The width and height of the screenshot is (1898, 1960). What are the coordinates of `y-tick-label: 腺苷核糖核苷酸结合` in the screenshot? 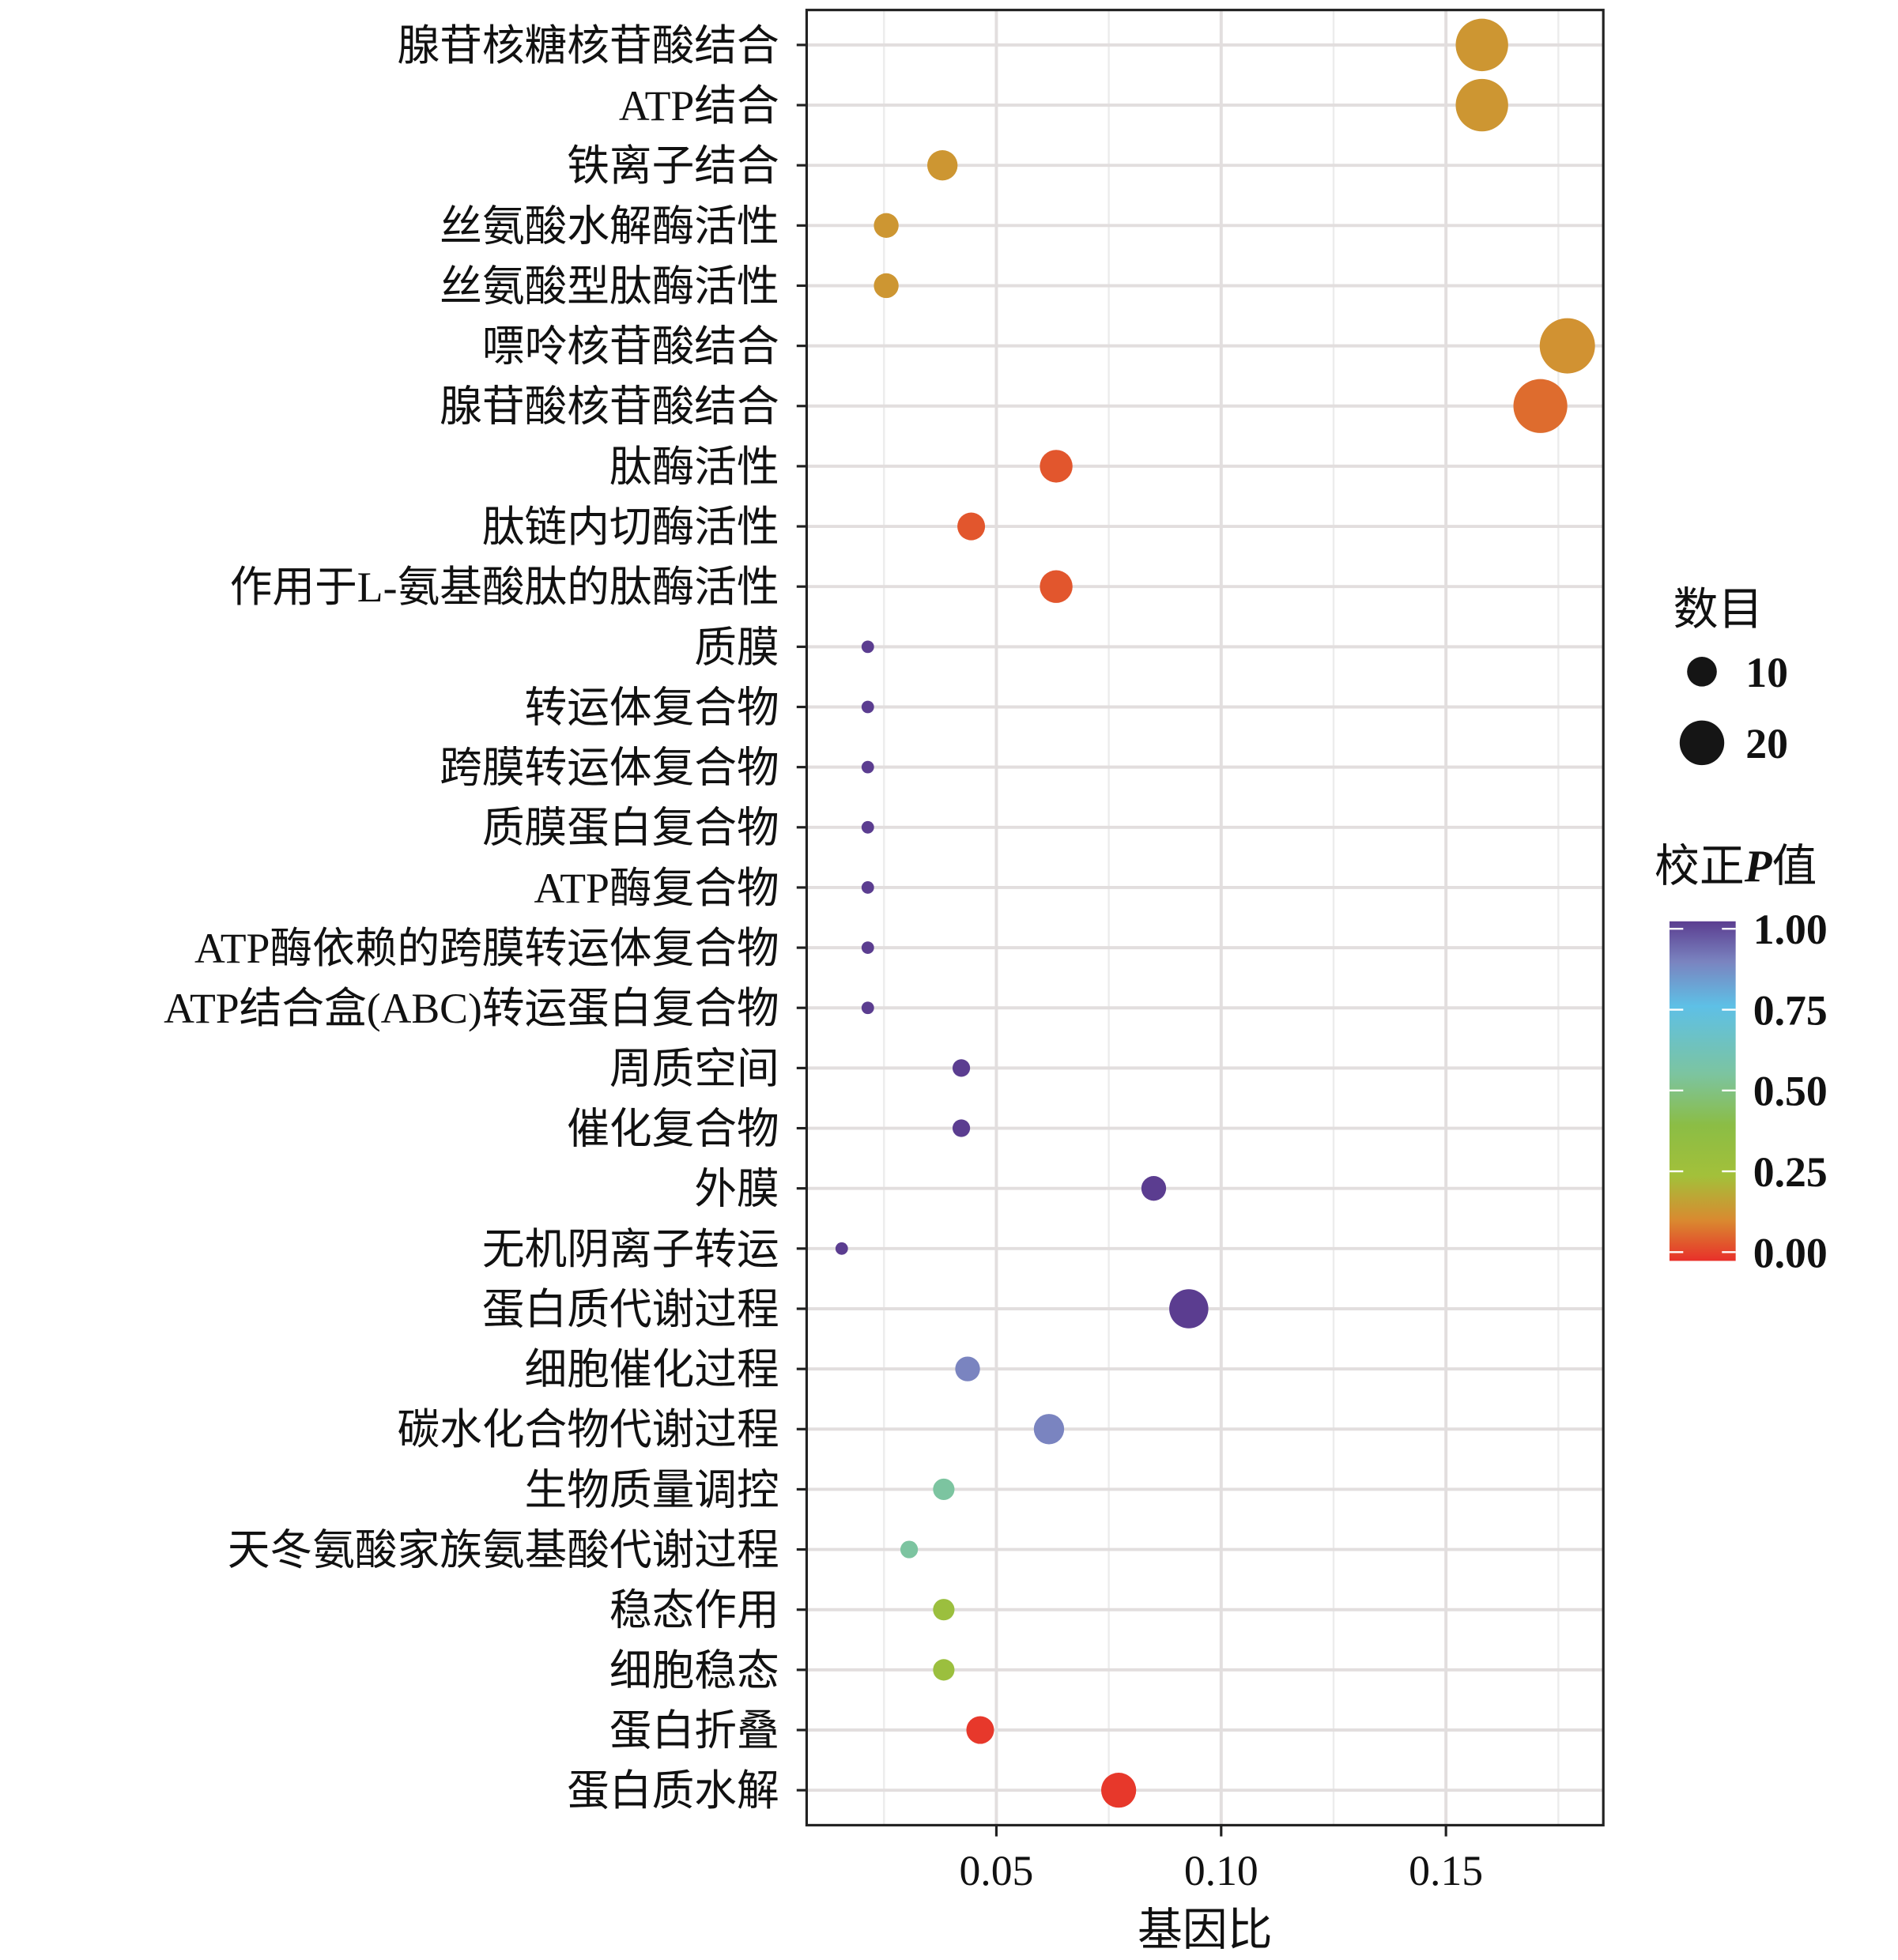 It's located at (588, 46).